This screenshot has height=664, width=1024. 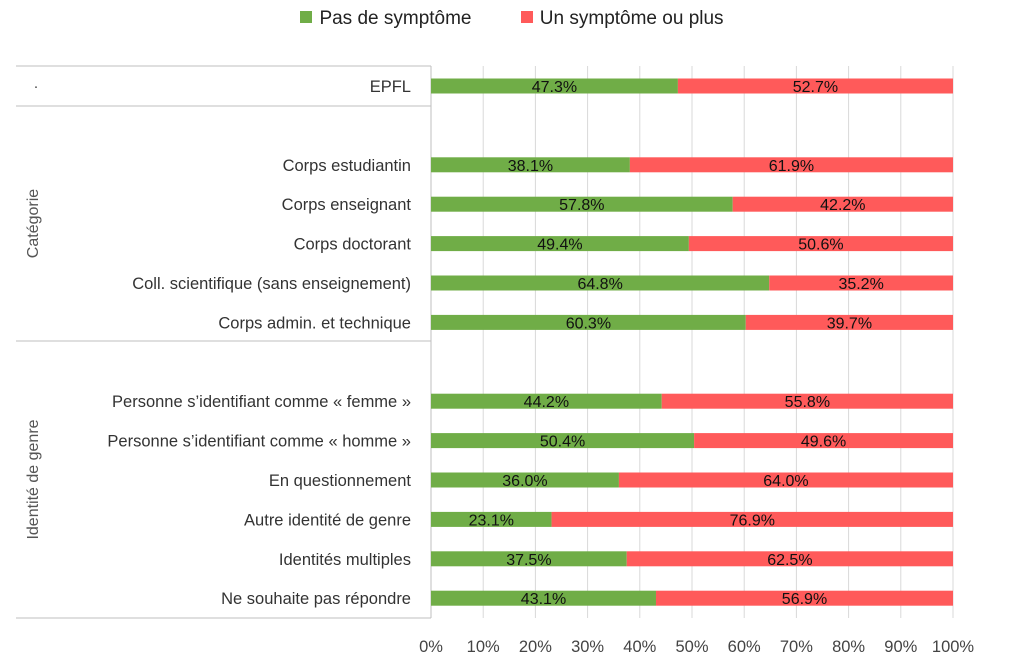 I want to click on category-label: En questionnement, so click(x=340, y=481).